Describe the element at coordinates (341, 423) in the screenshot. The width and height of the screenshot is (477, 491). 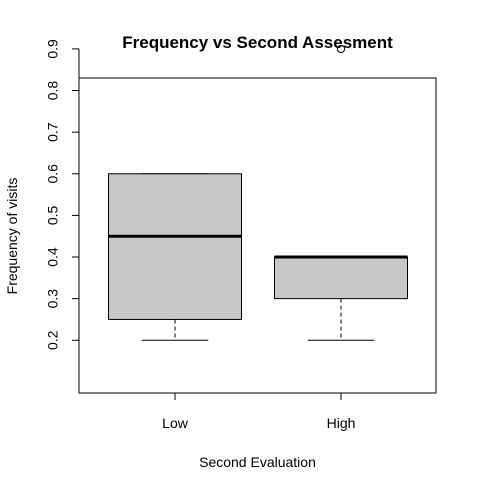
I see `x-tick-label: High` at that location.